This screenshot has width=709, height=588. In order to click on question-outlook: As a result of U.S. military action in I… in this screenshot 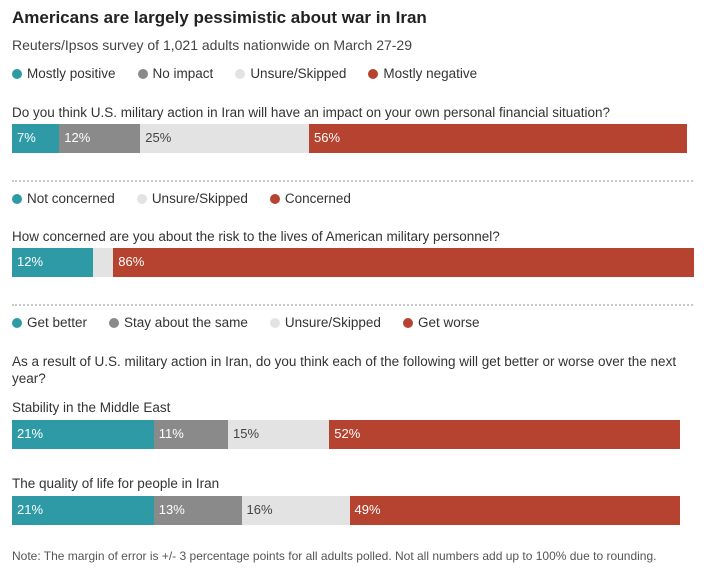, I will do `click(344, 370)`.